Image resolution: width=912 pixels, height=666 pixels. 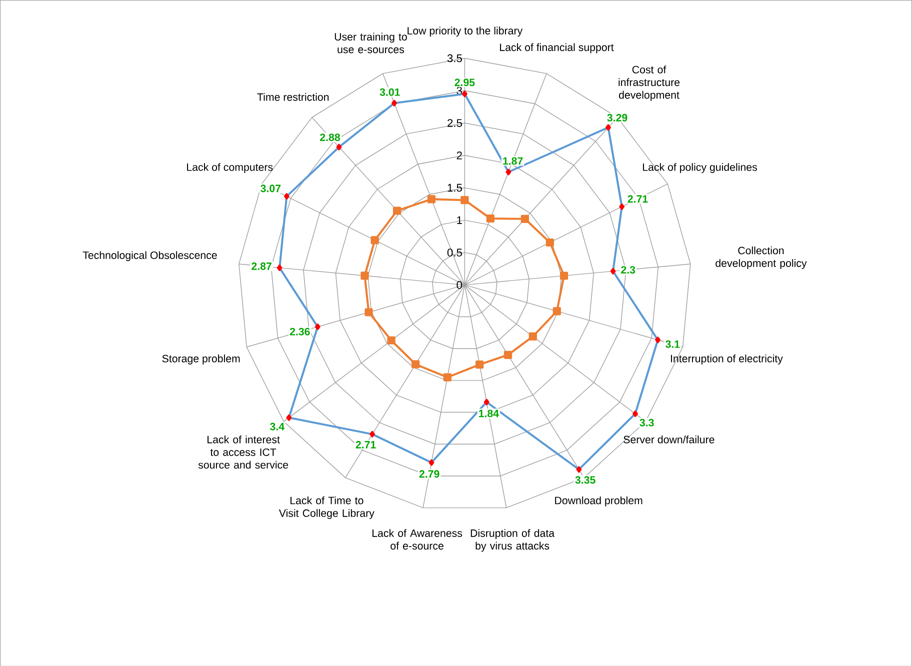 What do you see at coordinates (455, 122) in the screenshot?
I see `y-tick-label: 2.5` at bounding box center [455, 122].